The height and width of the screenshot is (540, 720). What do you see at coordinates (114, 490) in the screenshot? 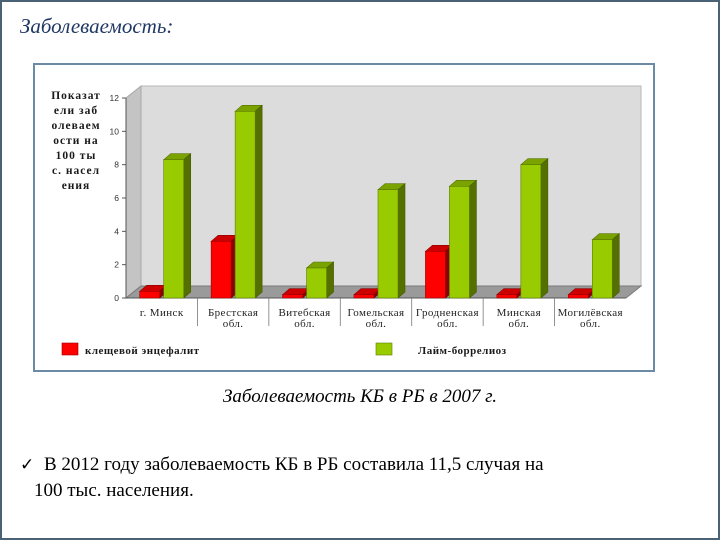
I see `bullet-text-line2: 100 тыс. населения.` at bounding box center [114, 490].